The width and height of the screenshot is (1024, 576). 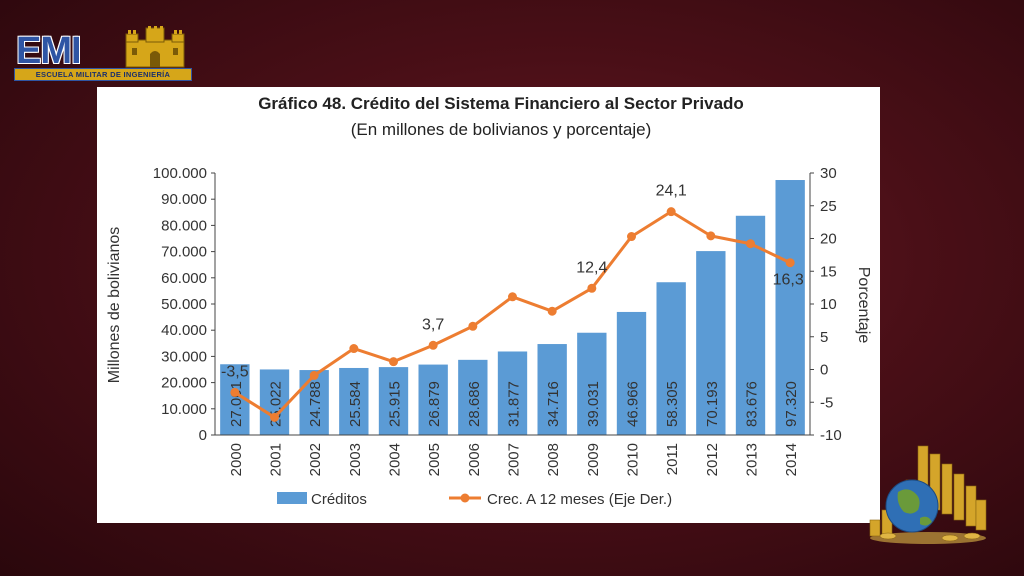 I want to click on growth-point-2011, so click(x=671, y=212).